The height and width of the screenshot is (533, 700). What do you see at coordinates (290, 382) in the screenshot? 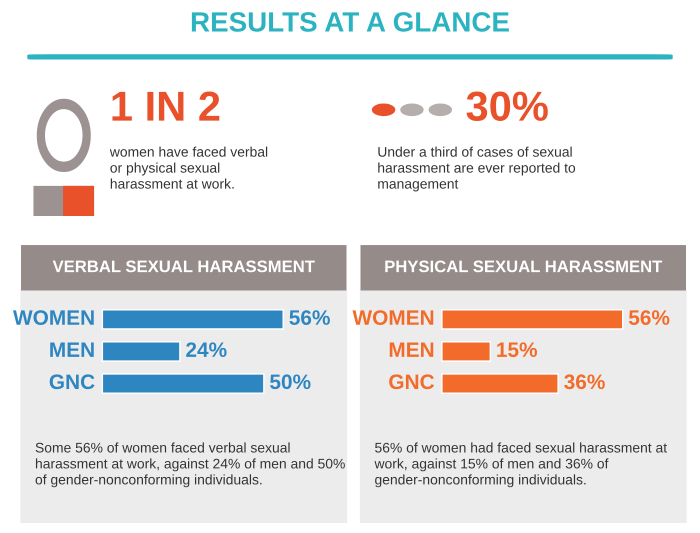
I see `data-label: 50%` at bounding box center [290, 382].